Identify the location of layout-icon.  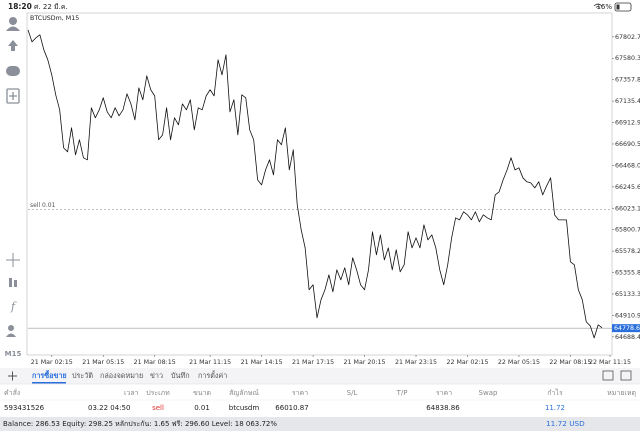
(608, 375).